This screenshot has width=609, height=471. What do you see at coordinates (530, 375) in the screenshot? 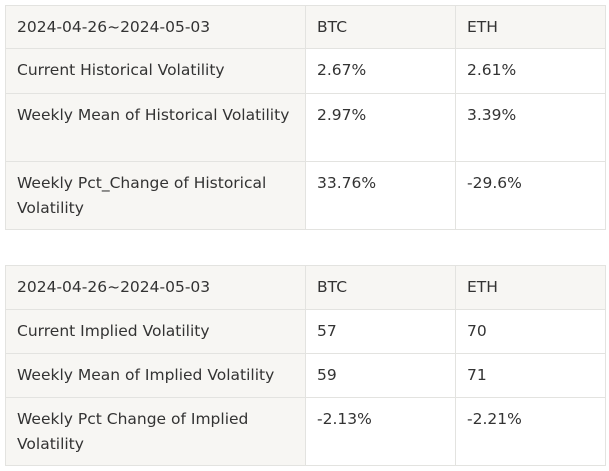
I see `cell: 71` at bounding box center [530, 375].